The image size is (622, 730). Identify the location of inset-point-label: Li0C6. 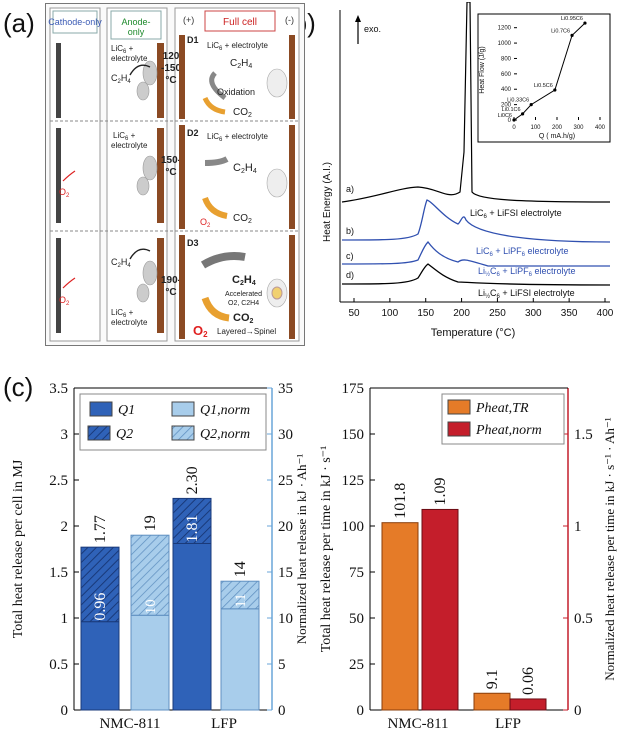
(505, 116).